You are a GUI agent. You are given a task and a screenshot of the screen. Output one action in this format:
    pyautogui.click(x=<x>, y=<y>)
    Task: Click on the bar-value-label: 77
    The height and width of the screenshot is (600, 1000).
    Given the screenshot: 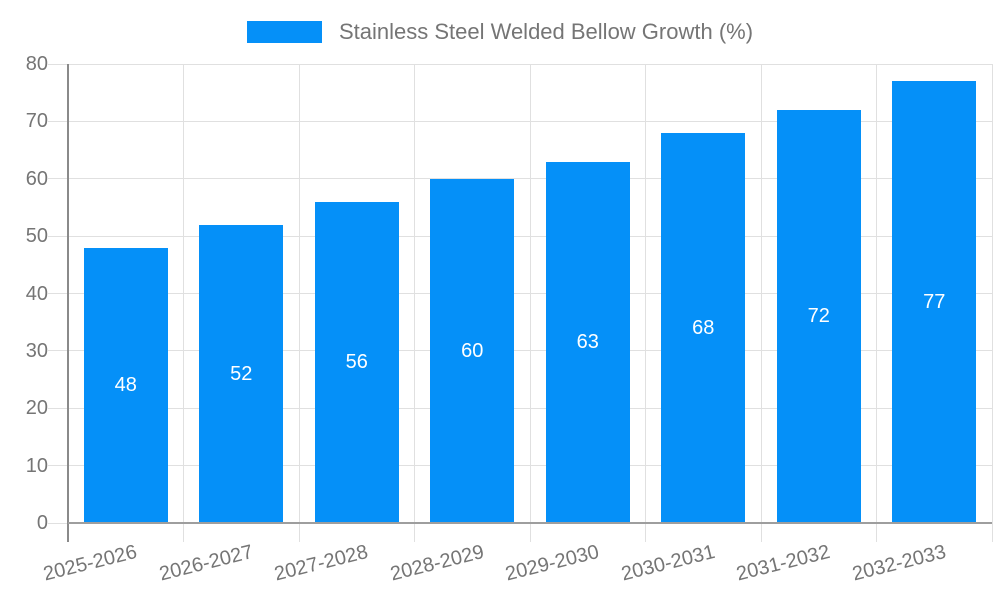 What is the action you would take?
    pyautogui.click(x=934, y=302)
    